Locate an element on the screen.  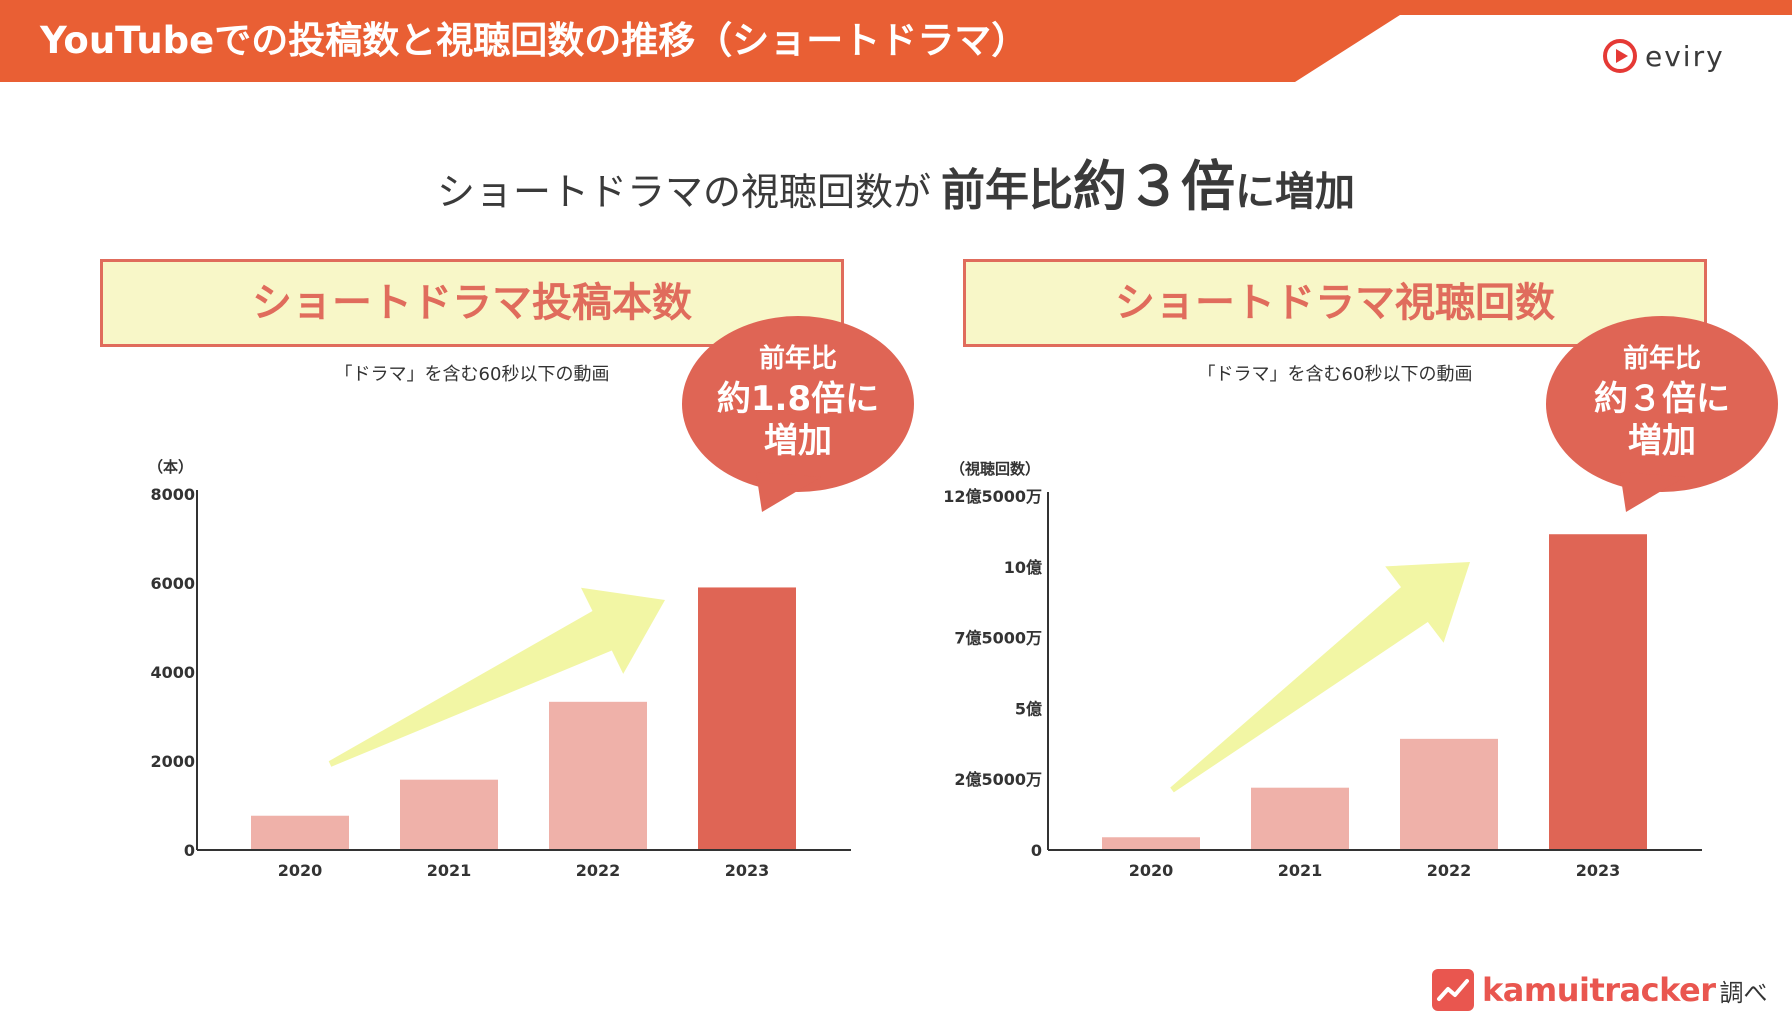
header-band-accent is located at coordinates (896, 41).